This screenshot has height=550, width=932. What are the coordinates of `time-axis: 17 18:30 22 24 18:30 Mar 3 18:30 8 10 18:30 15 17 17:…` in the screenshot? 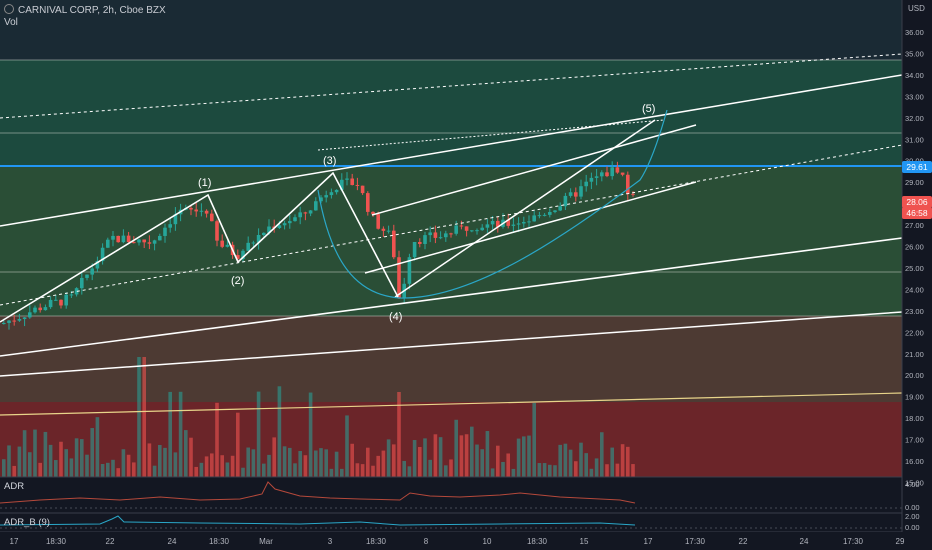 It's located at (457, 541).